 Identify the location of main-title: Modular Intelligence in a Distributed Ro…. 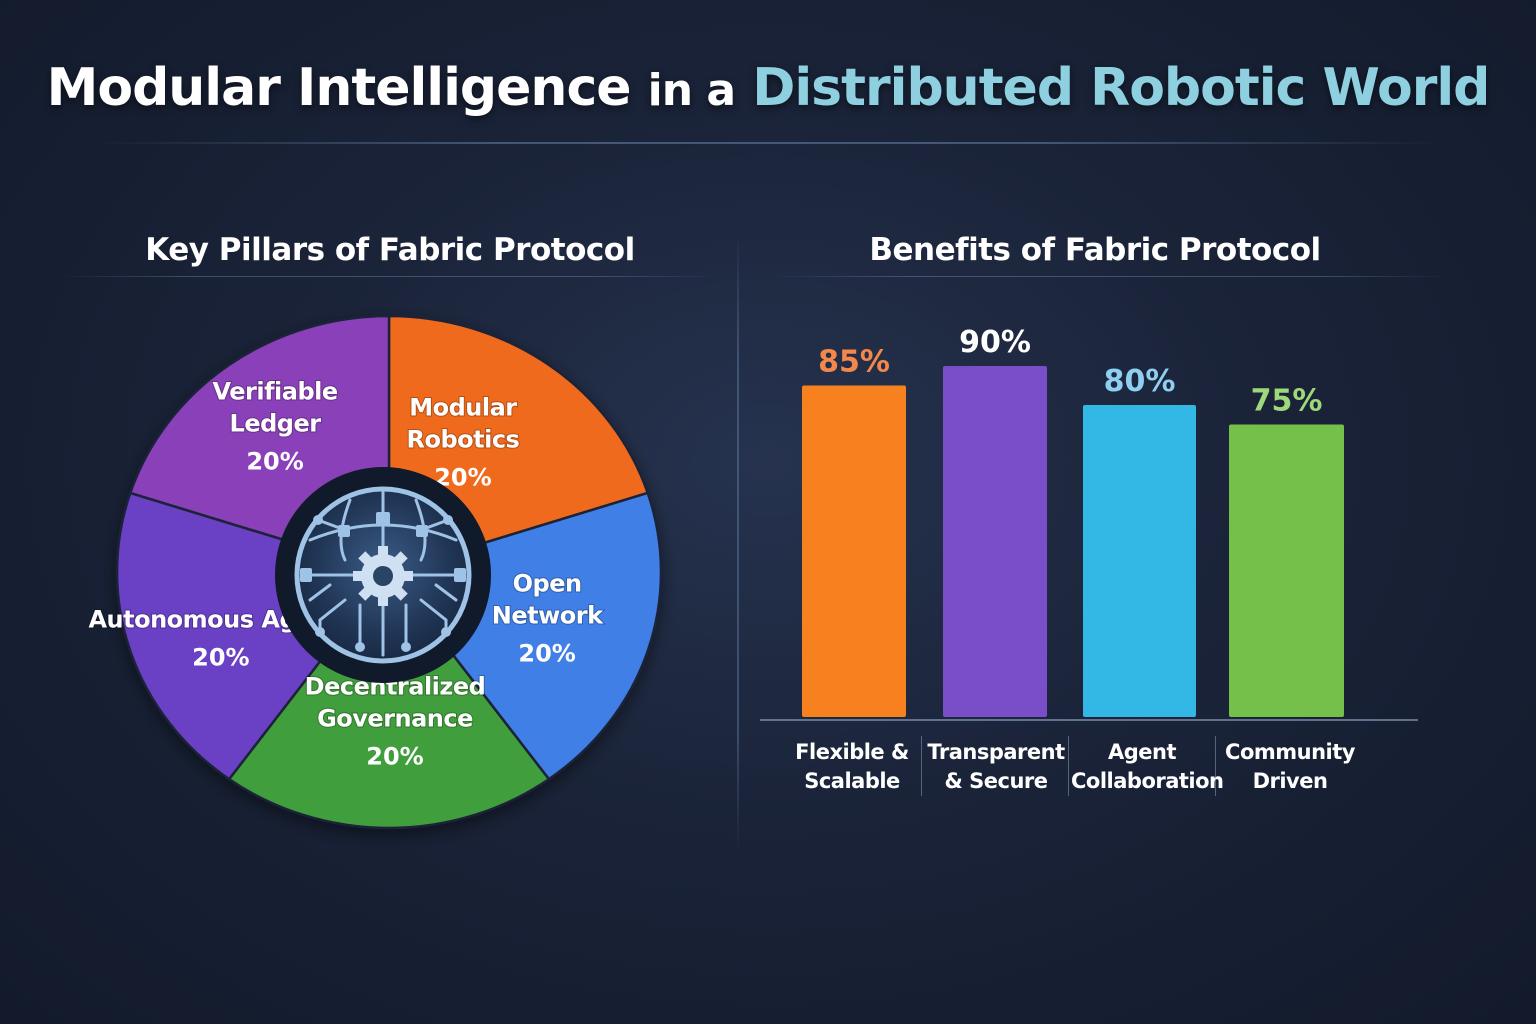
(768, 88).